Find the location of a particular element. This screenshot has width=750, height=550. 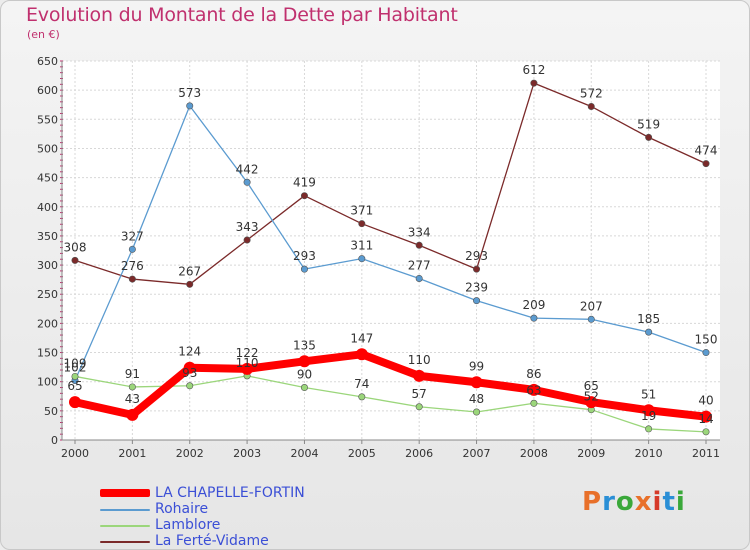

logo-letter: i is located at coordinates (657, 502).